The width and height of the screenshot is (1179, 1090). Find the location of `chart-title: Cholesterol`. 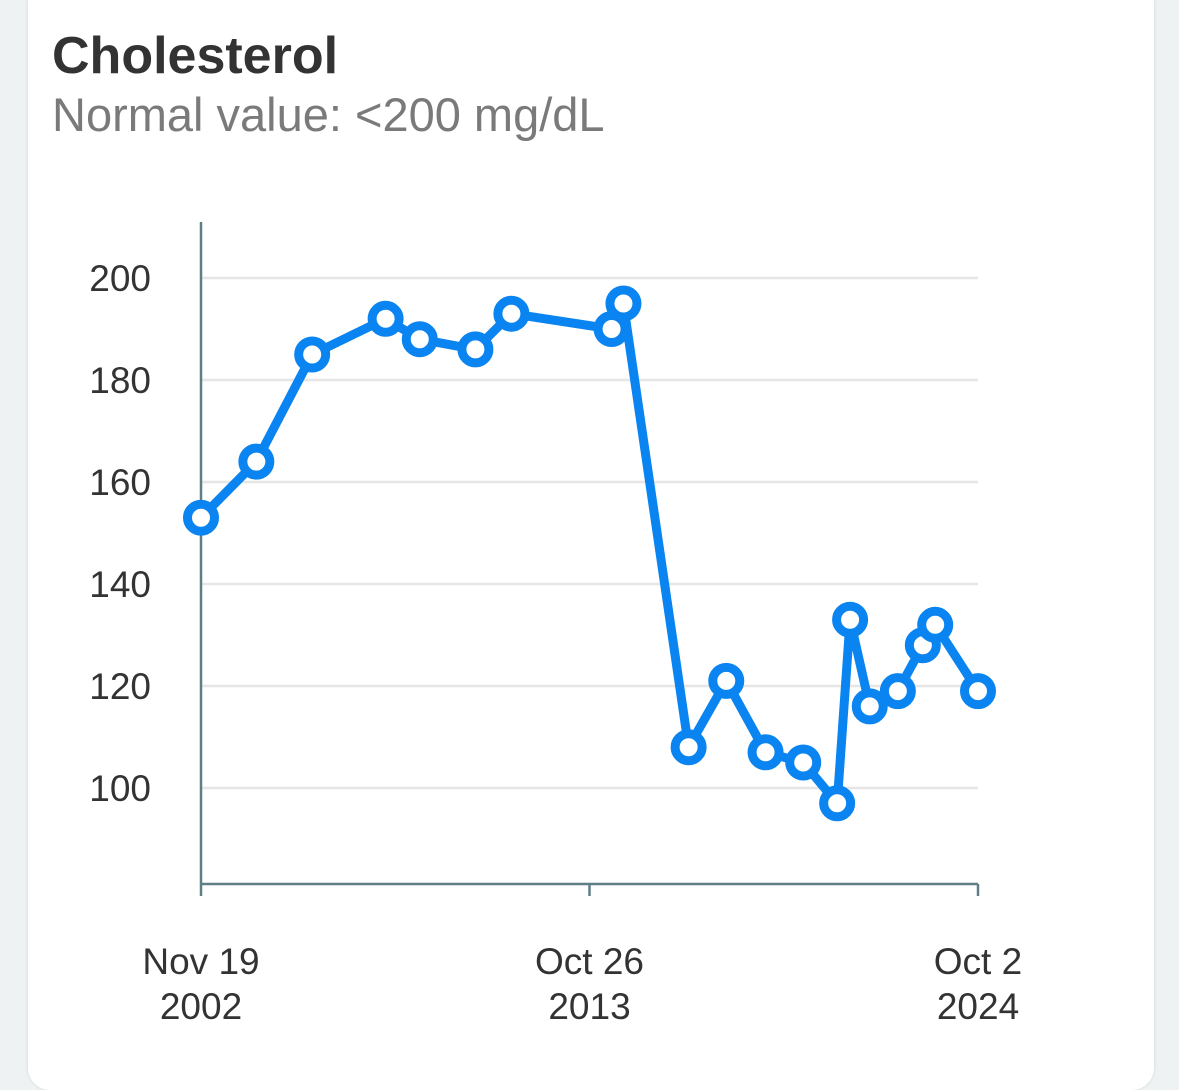

chart-title: Cholesterol is located at coordinates (195, 56).